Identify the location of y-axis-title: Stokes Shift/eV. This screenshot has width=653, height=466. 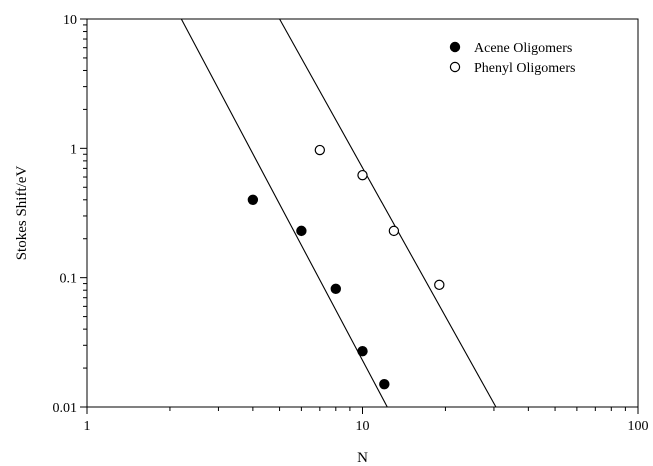
(22, 213).